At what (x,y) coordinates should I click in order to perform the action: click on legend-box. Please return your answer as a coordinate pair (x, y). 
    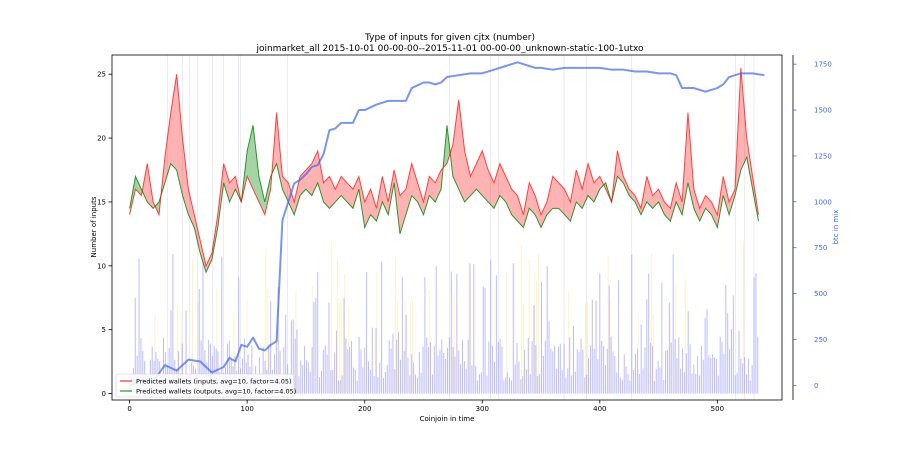
    Looking at the image, I should click on (205, 385).